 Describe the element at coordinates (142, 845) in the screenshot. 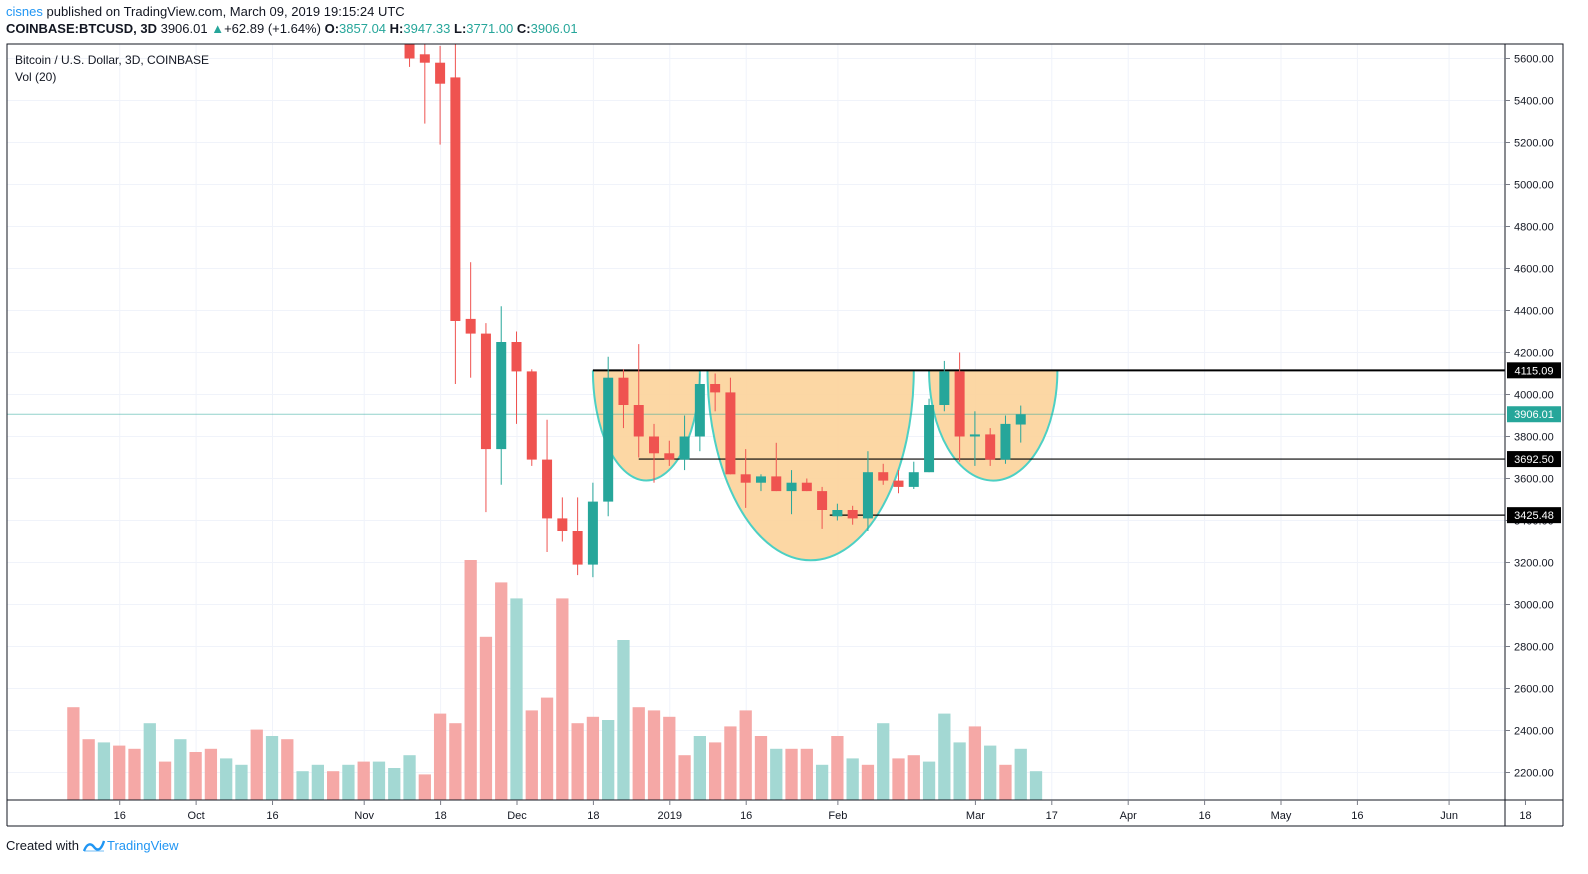

I see `tradingview-brand: TradingView` at that location.